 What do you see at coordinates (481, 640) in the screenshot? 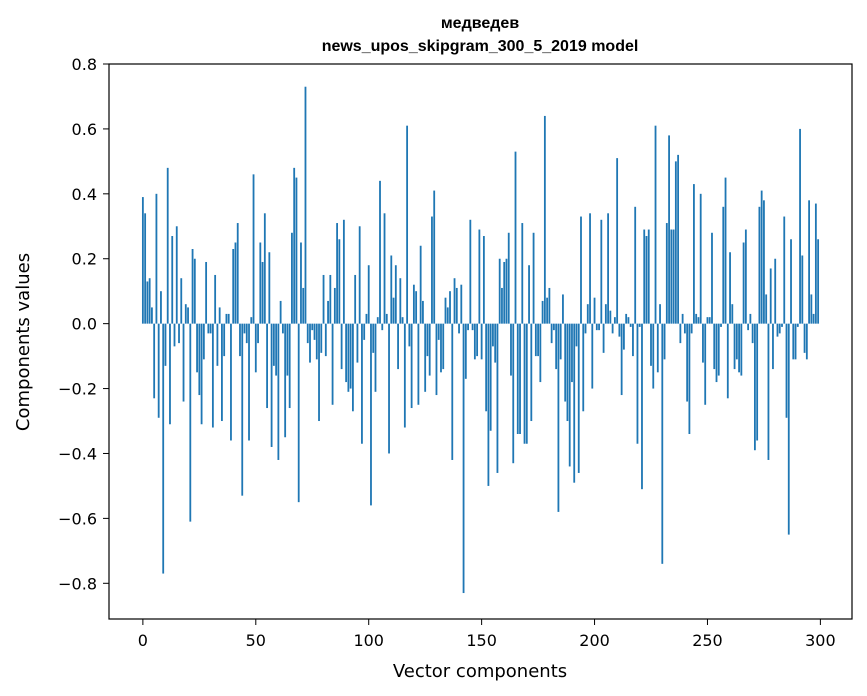
I see `x-tick-label: 150` at bounding box center [481, 640].